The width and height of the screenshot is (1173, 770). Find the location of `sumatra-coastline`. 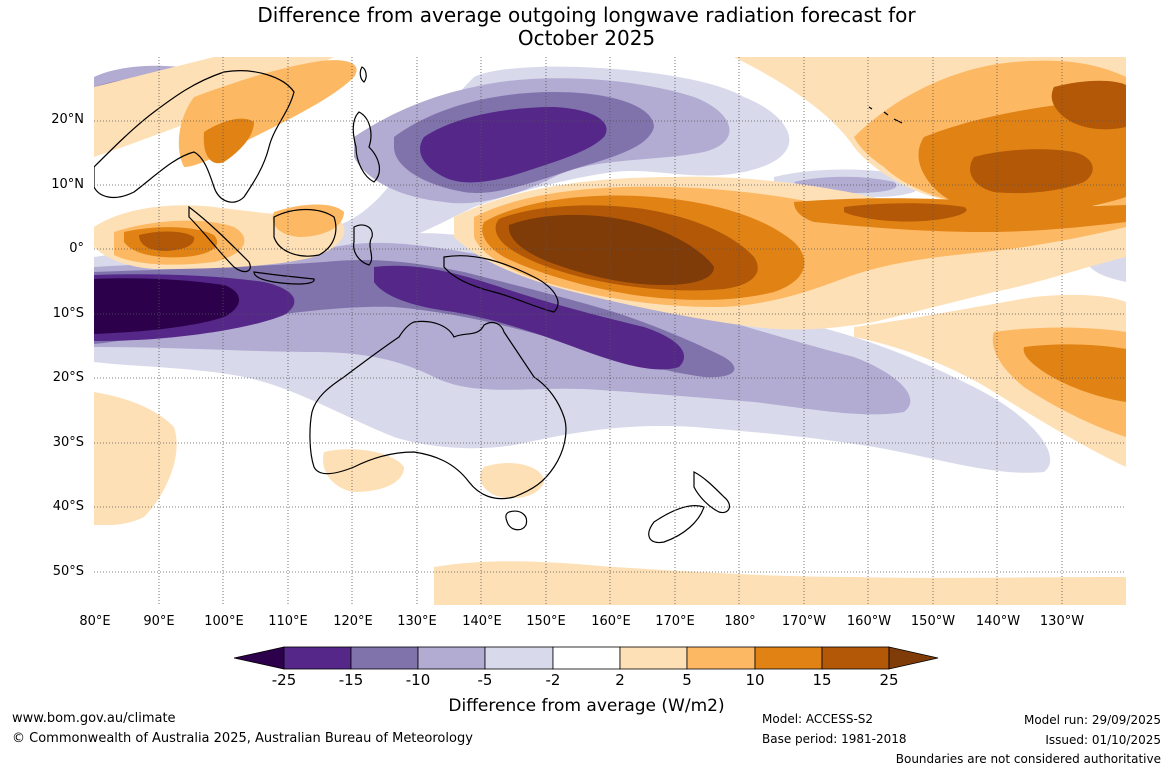

sumatra-coastline is located at coordinates (219, 239).